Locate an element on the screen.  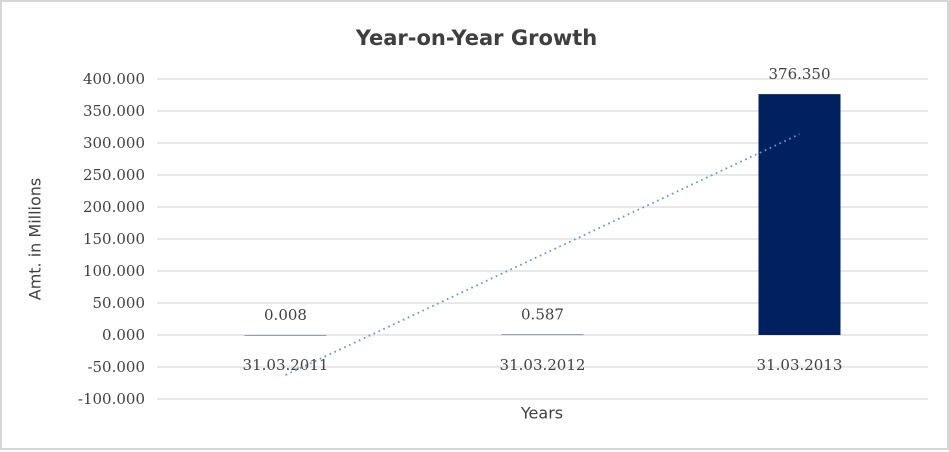
bar is located at coordinates (800, 214).